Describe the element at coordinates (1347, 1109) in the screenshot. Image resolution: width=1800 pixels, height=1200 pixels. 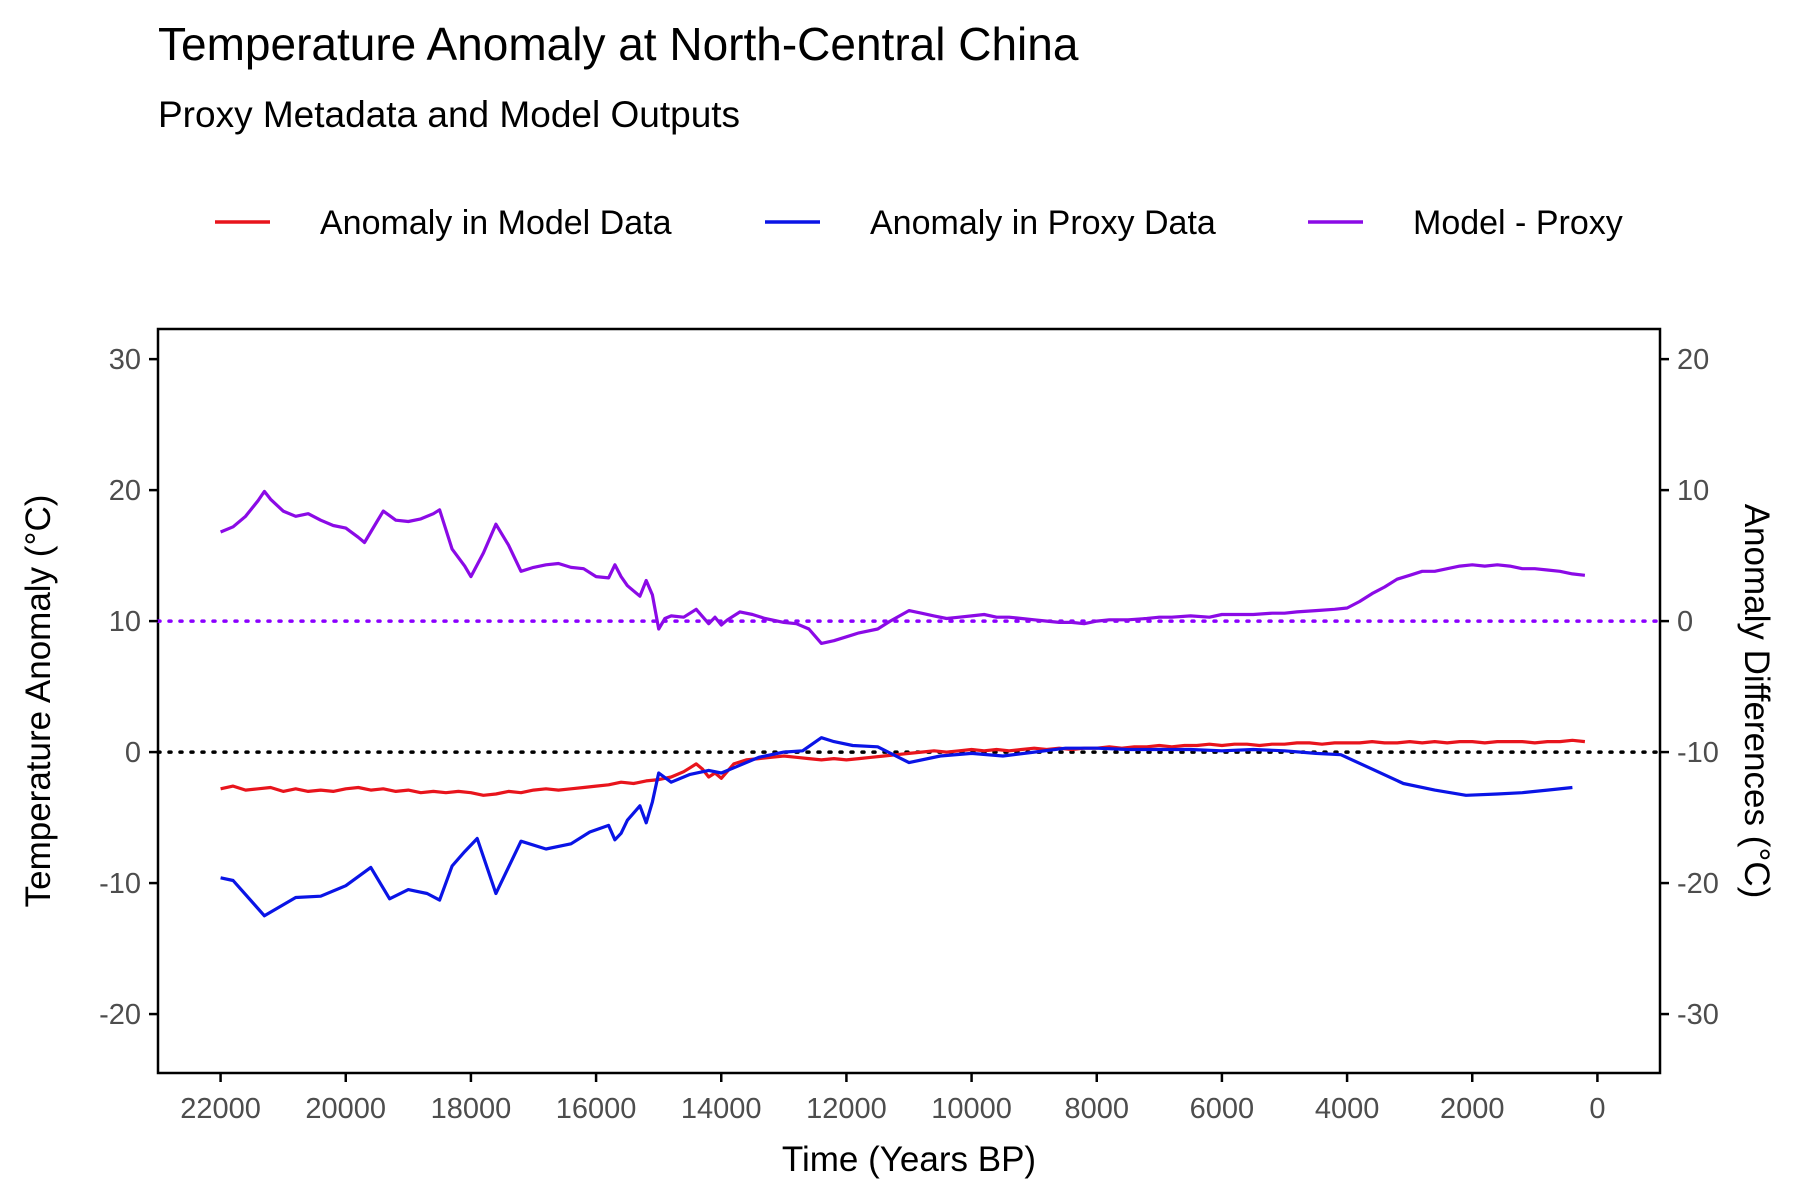
I see `x-tick-label: 4000` at that location.